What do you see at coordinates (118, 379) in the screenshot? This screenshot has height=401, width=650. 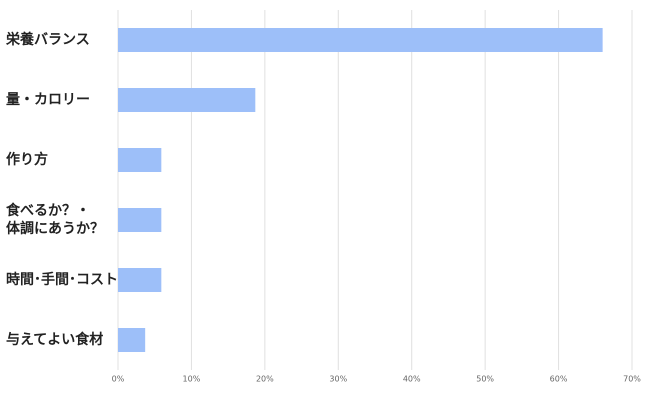 I see `x-tick-label: 0%` at bounding box center [118, 379].